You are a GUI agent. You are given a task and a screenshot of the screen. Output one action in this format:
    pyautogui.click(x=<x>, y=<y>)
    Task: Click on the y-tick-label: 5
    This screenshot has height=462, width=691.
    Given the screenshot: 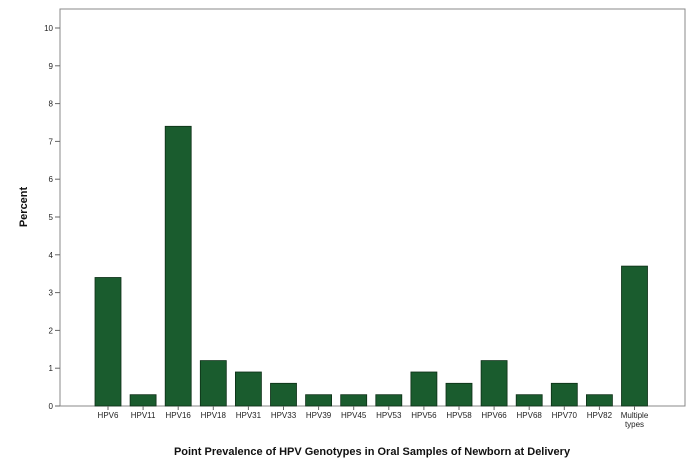 What is the action you would take?
    pyautogui.click(x=51, y=217)
    